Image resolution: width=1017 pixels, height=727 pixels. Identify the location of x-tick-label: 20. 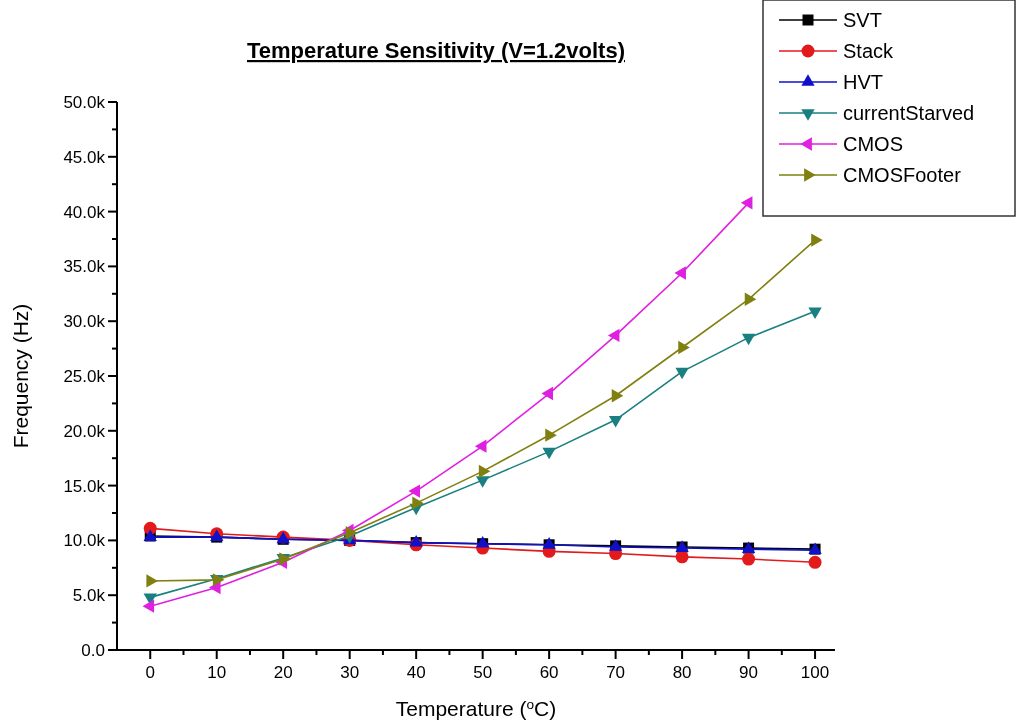
(283, 672).